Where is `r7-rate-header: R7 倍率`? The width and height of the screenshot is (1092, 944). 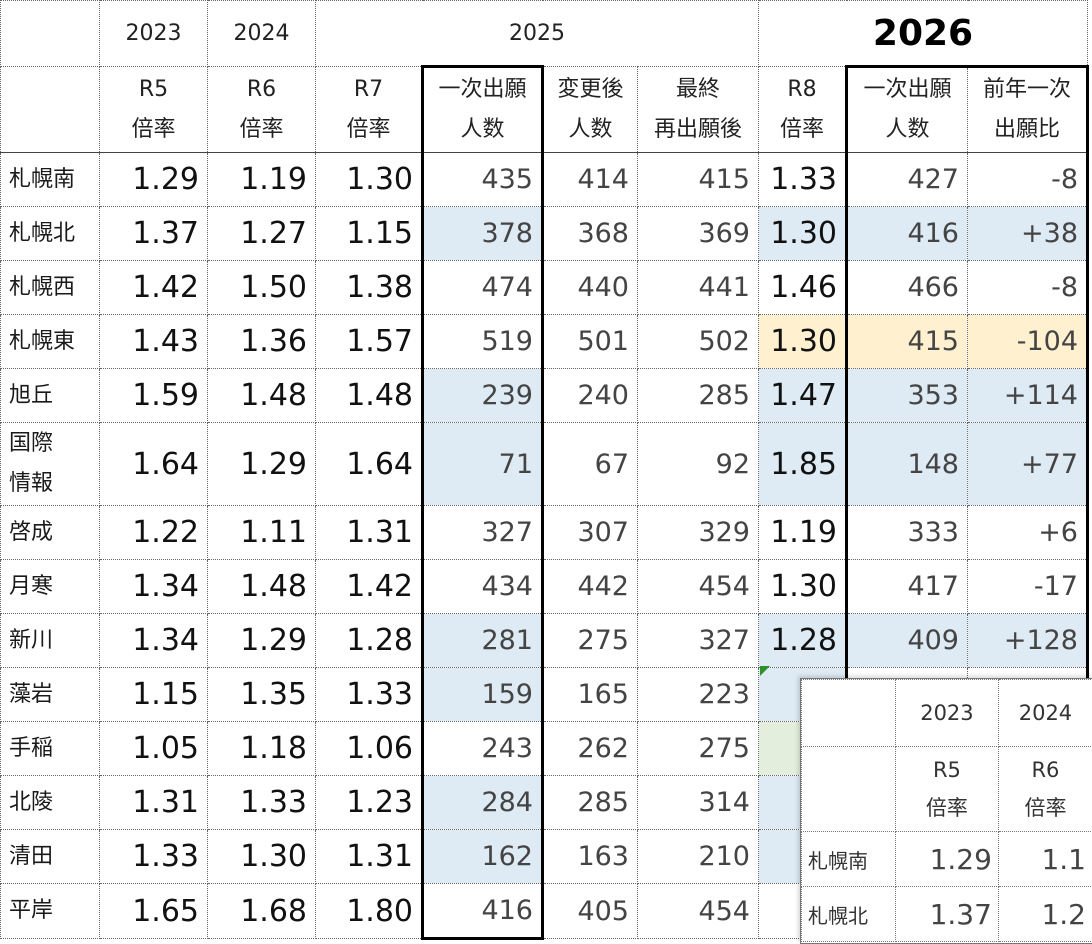 r7-rate-header: R7 倍率 is located at coordinates (369, 109).